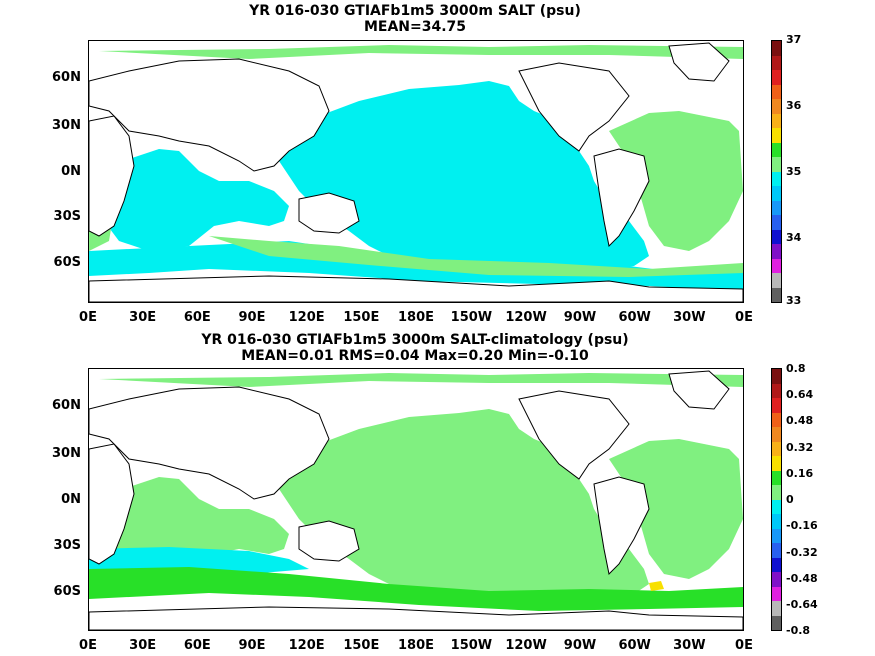  Describe the element at coordinates (306, 645) in the screenshot. I see `chart2-xtick-4: 120E` at that location.